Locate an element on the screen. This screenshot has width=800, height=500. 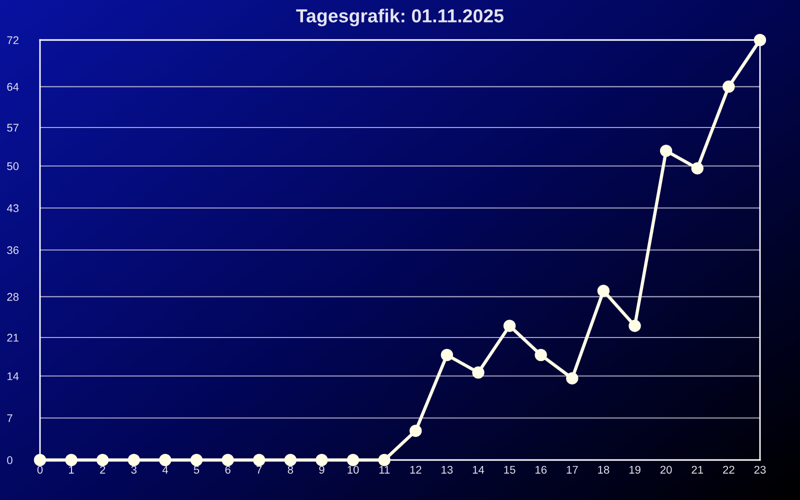
y-tick-label: 43 is located at coordinates (12, 208).